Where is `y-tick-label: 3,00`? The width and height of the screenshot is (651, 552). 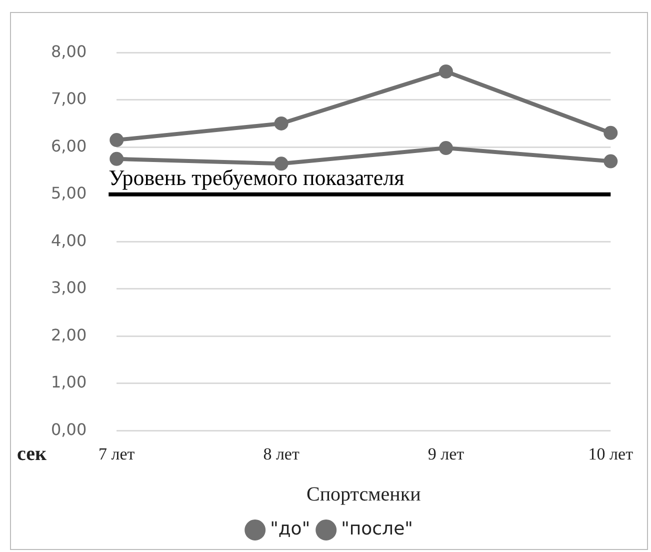
y-tick-label: 3,00 is located at coordinates (69, 288).